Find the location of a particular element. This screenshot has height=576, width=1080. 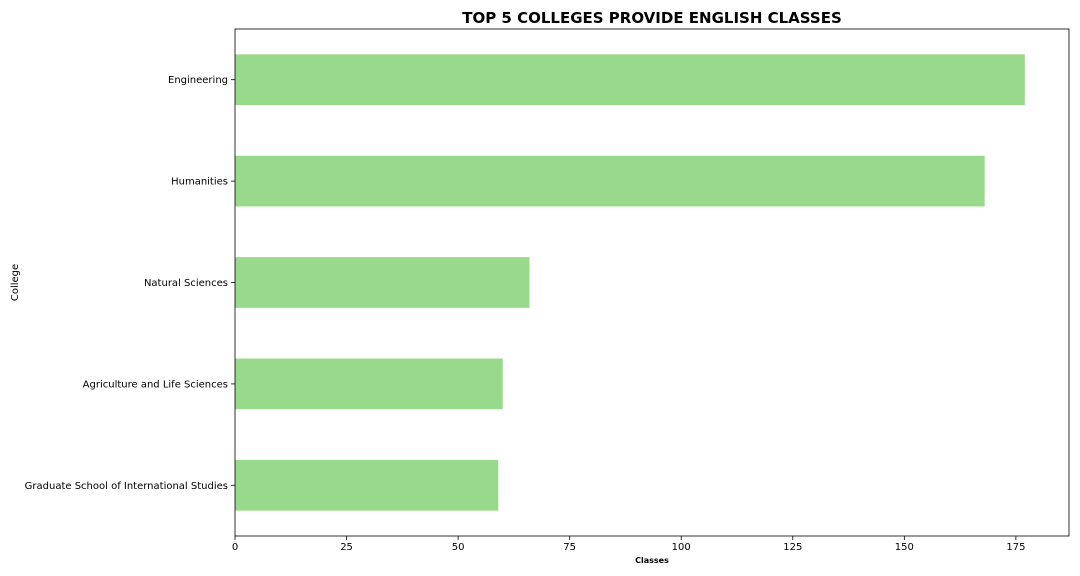

y-tick-label: Agriculture and Life Sciences is located at coordinates (155, 384).